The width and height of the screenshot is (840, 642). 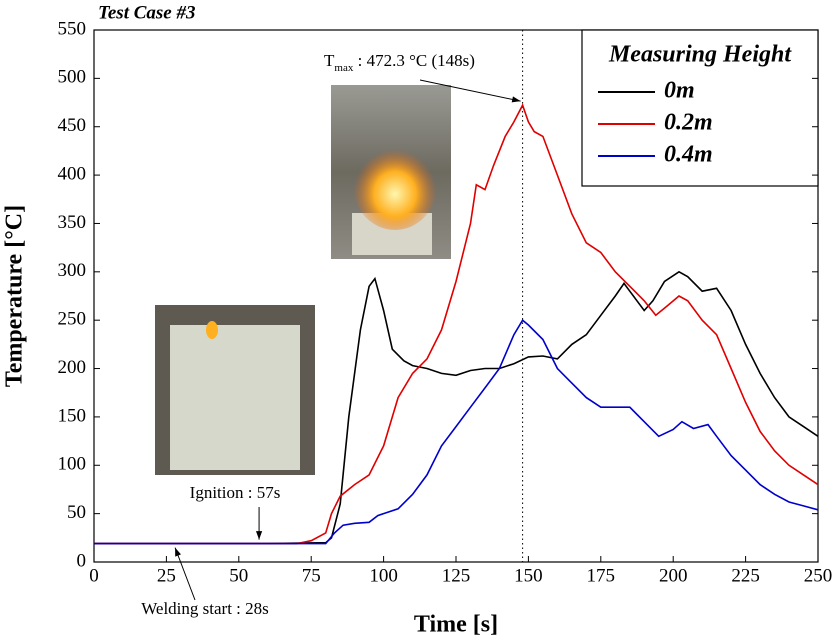 What do you see at coordinates (601, 575) in the screenshot?
I see `x-tick-label: 175` at bounding box center [601, 575].